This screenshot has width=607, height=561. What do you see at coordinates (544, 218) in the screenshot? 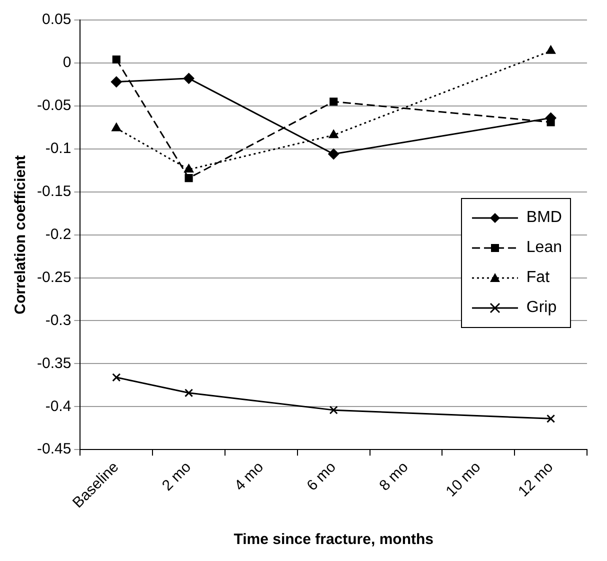
I see `legend-label: BMD` at bounding box center [544, 218].